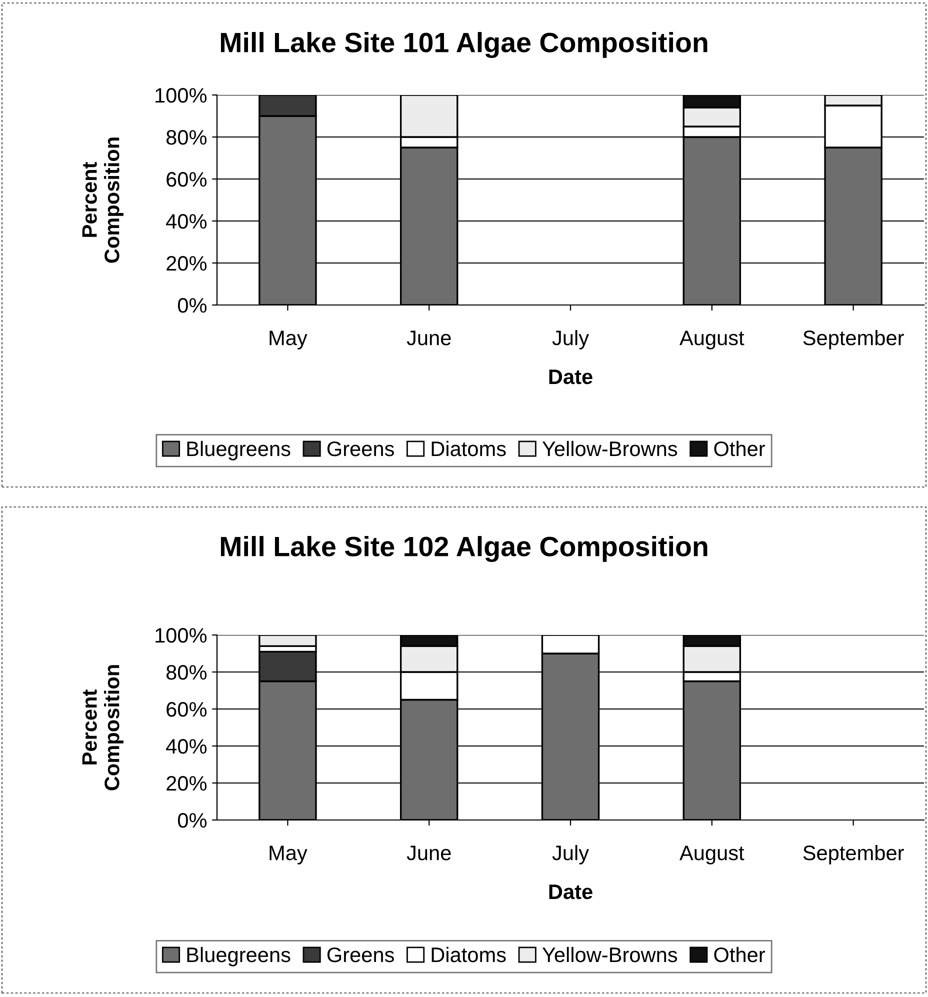  Describe the element at coordinates (464, 45) in the screenshot. I see `chart-title: Mill Lake Site 101 Algae Composition` at that location.